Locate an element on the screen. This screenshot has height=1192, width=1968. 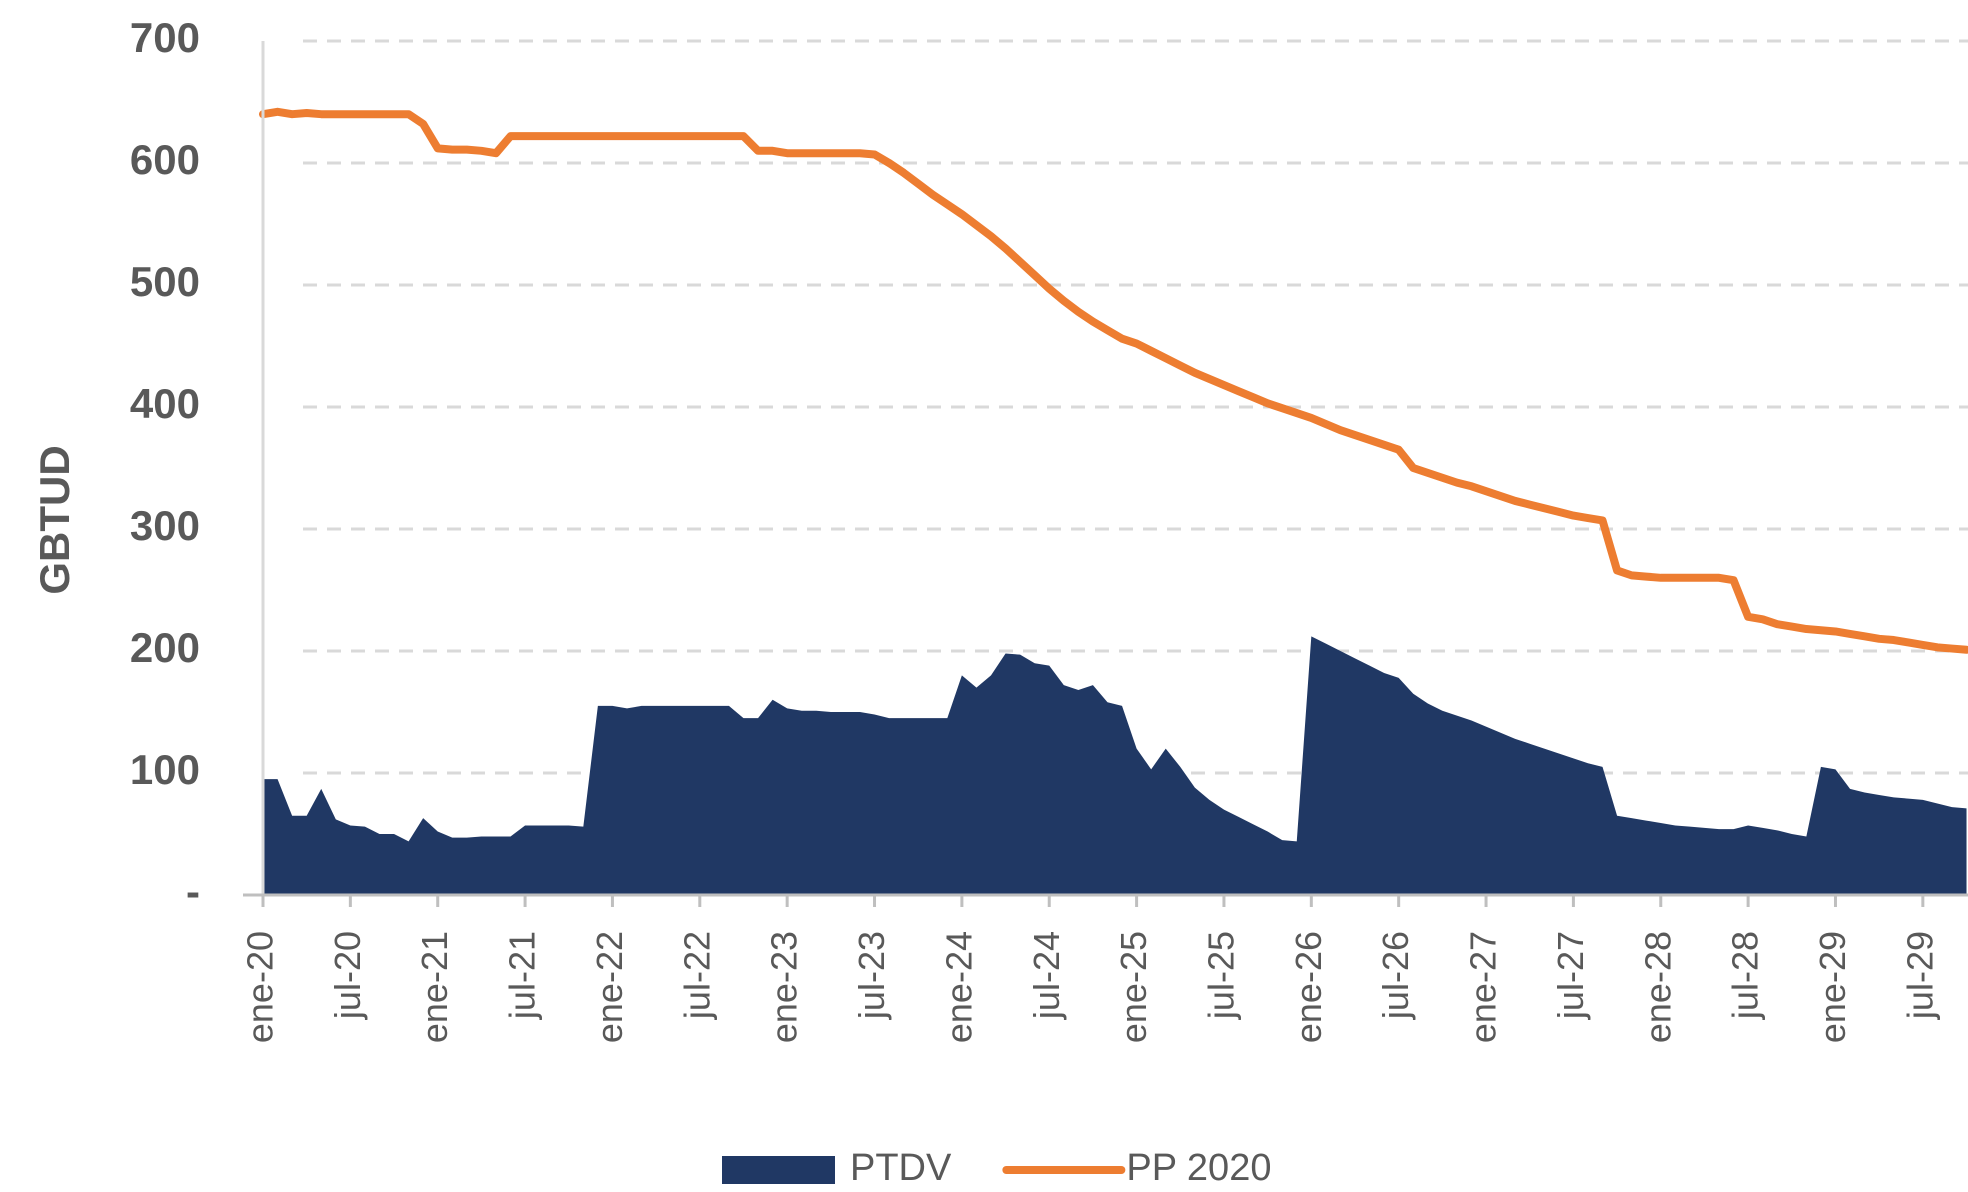
legend-label: PTDV is located at coordinates (901, 1168).